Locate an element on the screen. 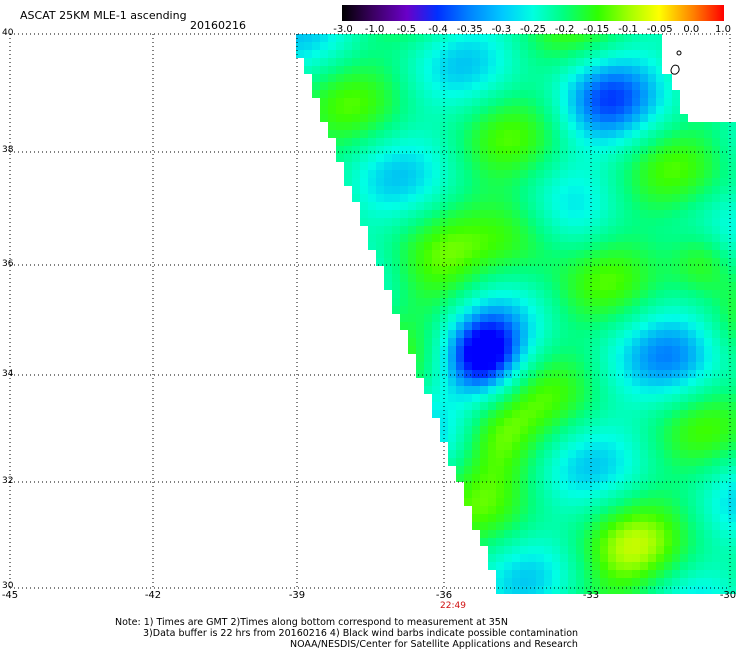  x-tick-neg45: -45 is located at coordinates (10, 595).